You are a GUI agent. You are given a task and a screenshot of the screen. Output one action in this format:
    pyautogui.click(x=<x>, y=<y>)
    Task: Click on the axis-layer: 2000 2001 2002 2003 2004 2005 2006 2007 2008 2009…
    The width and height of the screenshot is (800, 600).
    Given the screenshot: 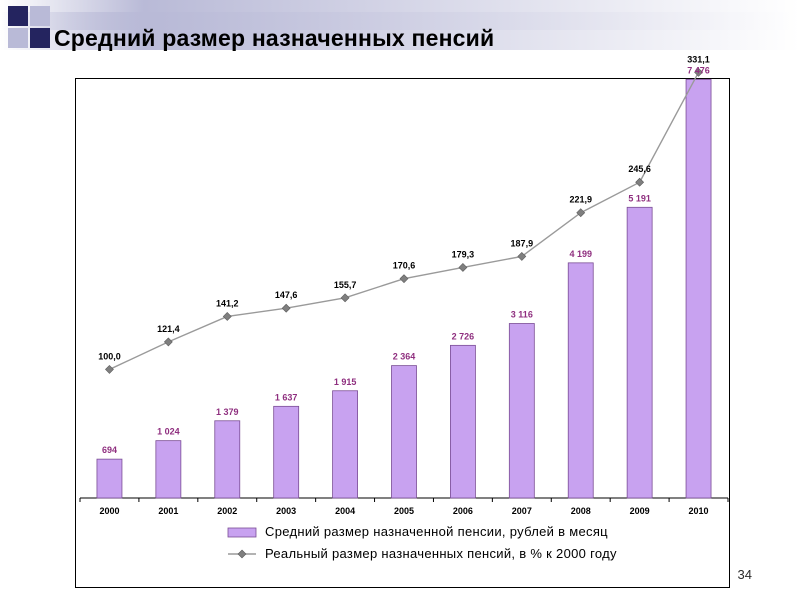 What is the action you would take?
    pyautogui.click(x=404, y=506)
    